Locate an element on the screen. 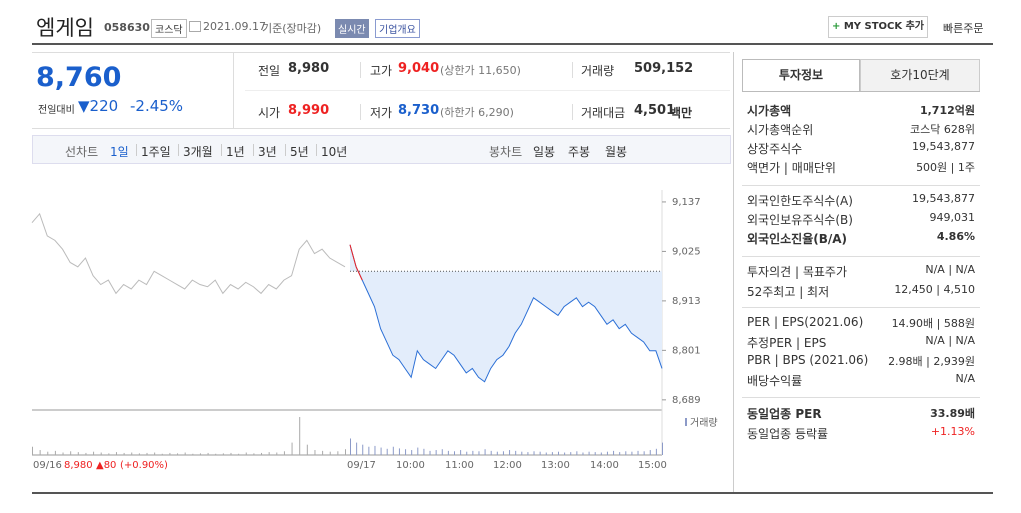  quick-order: 빠른주문 is located at coordinates (963, 28).